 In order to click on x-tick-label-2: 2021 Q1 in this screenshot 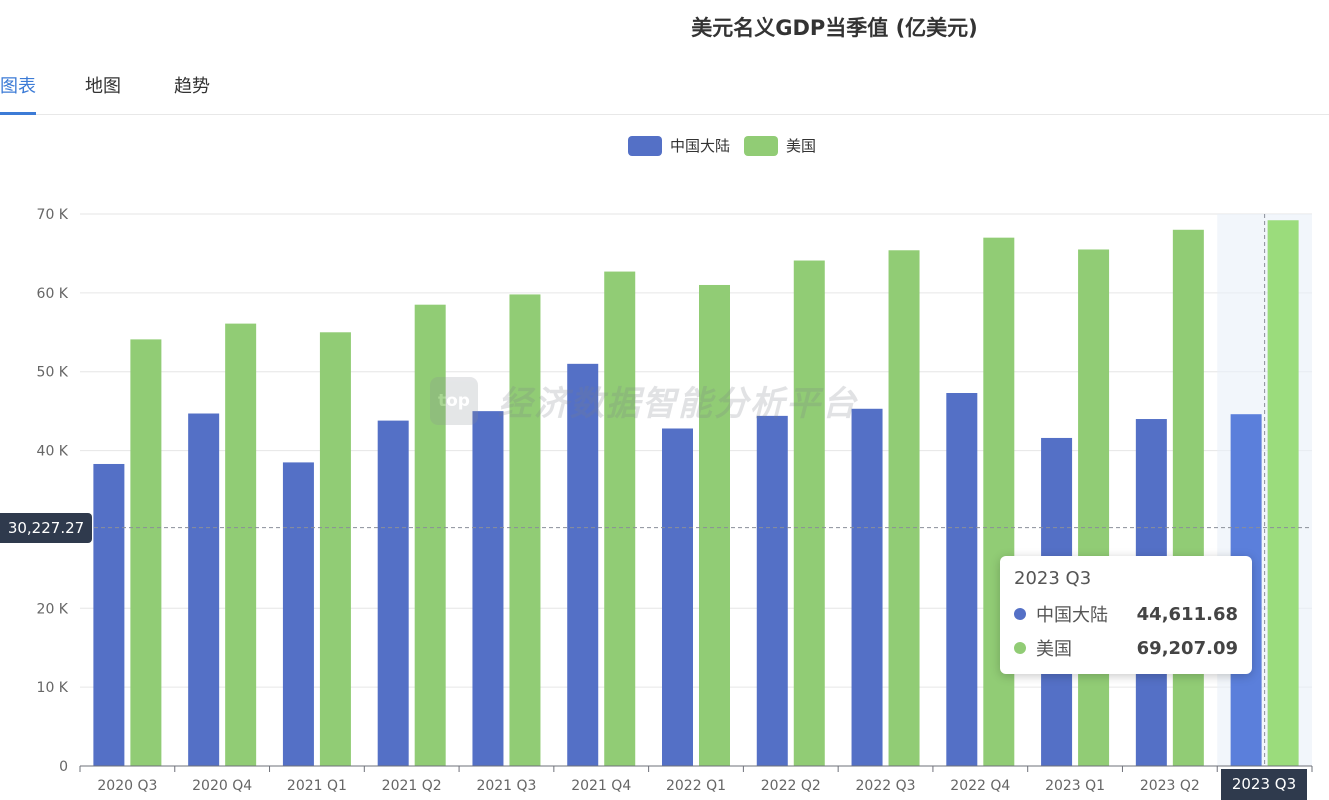, I will do `click(317, 786)`.